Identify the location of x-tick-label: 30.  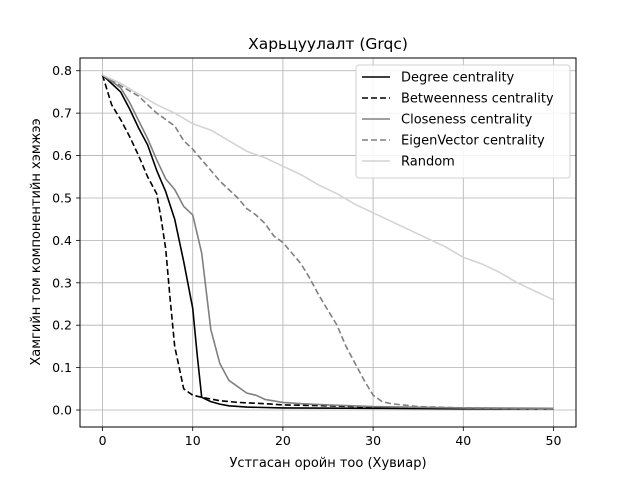
(373, 440).